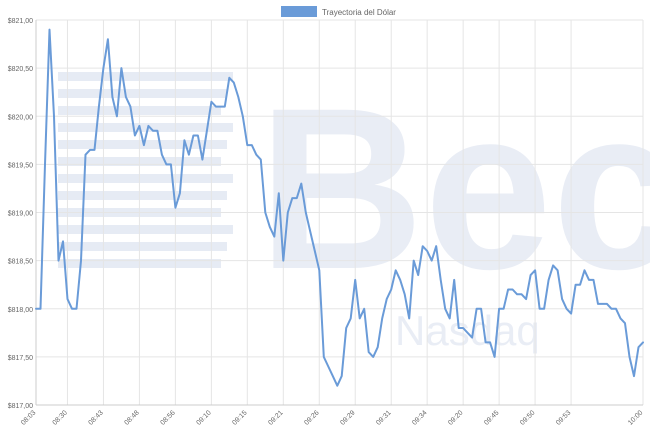 The height and width of the screenshot is (436, 650). Describe the element at coordinates (28, 417) in the screenshot. I see `x-tick-label: 08:03` at that location.